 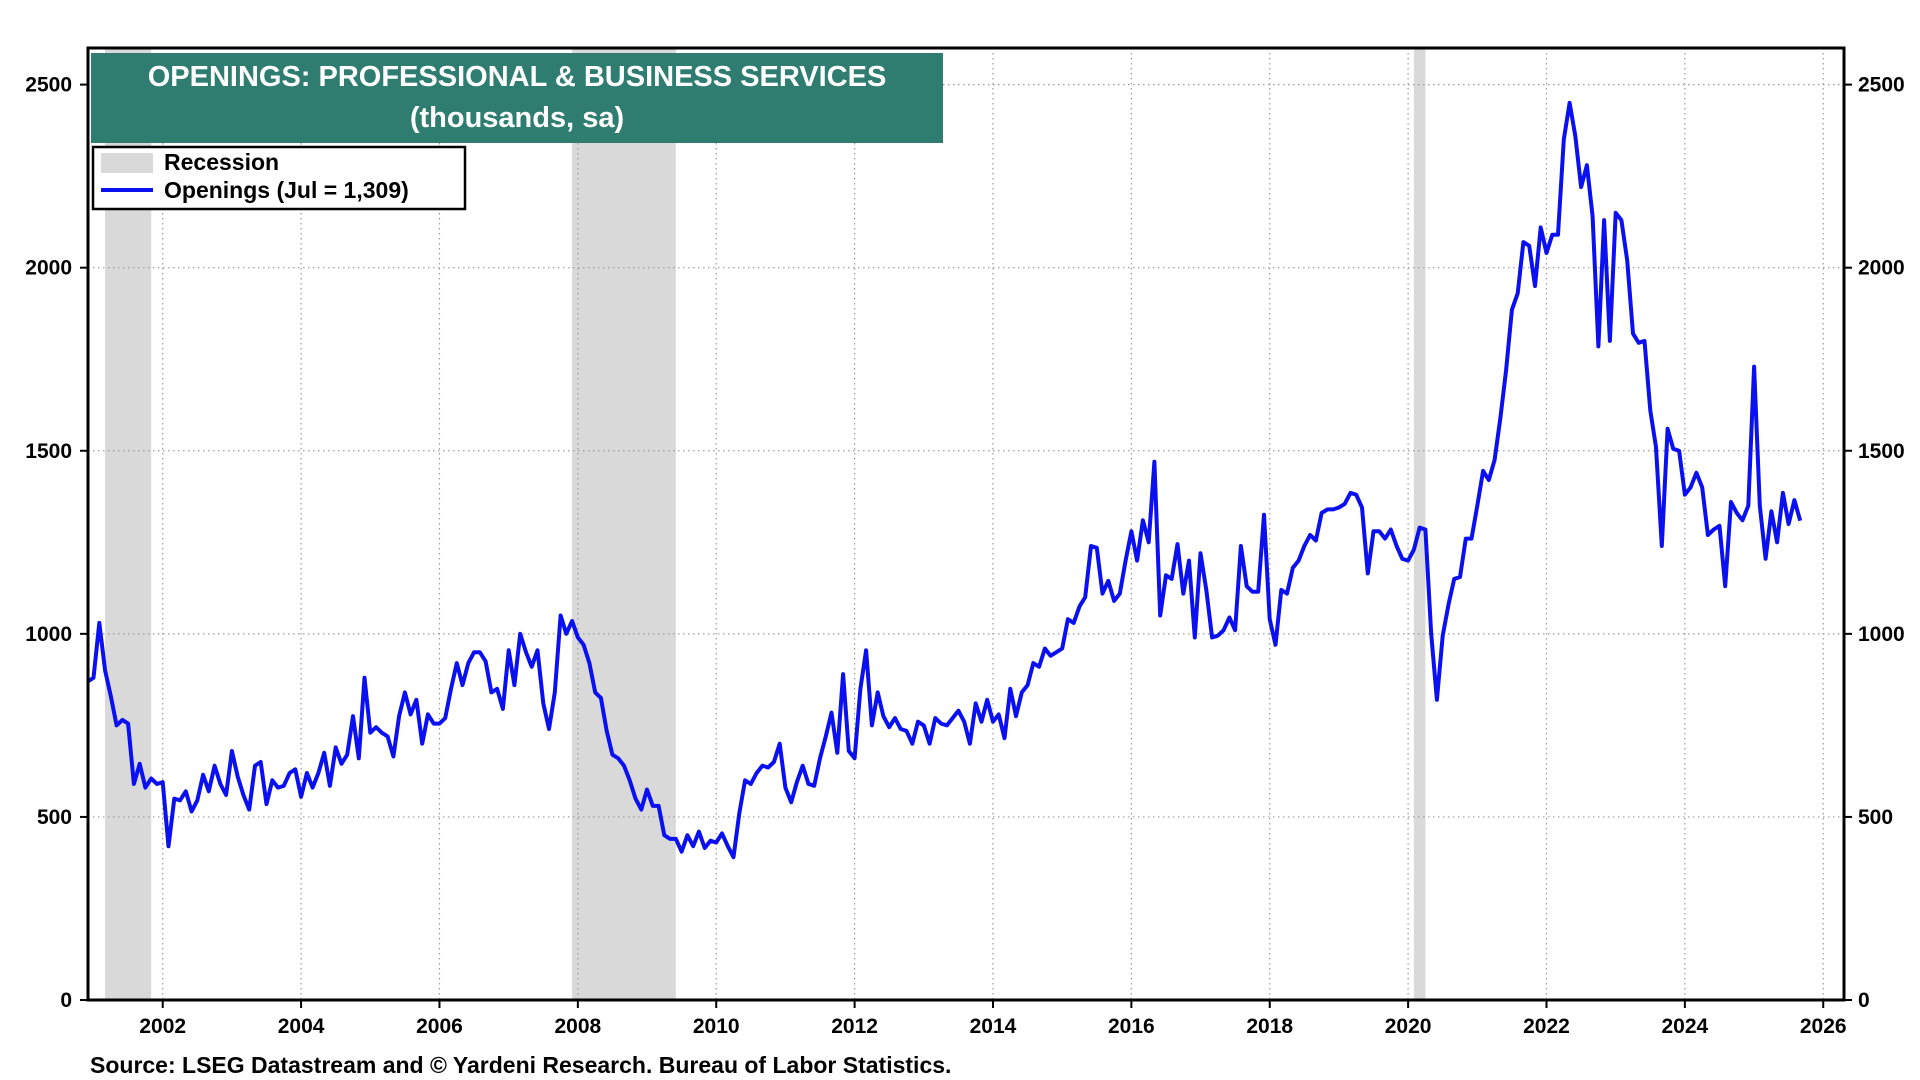 What do you see at coordinates (993, 1026) in the screenshot?
I see `x-tick-label: 2014` at bounding box center [993, 1026].